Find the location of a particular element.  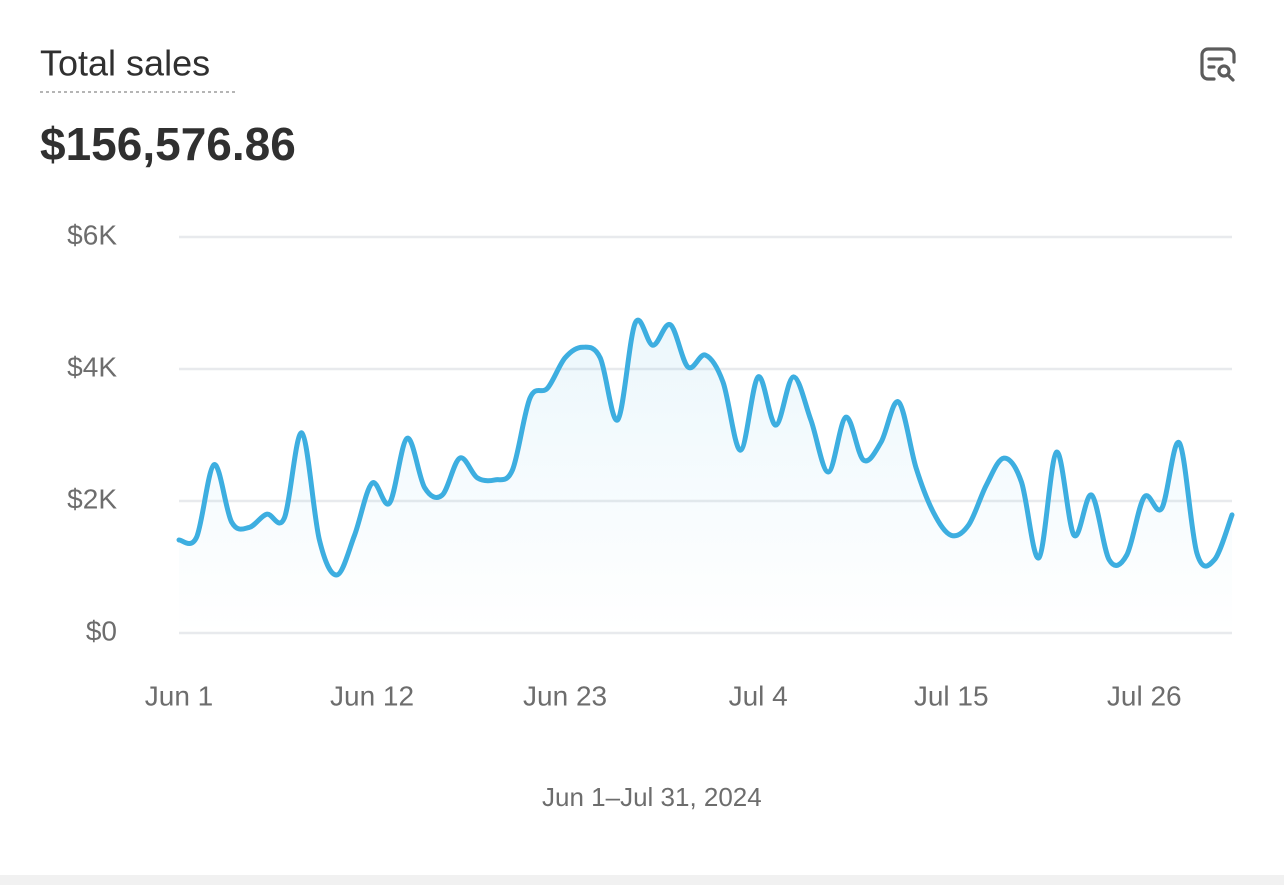

x-tick-label: Jul 4 is located at coordinates (758, 695).